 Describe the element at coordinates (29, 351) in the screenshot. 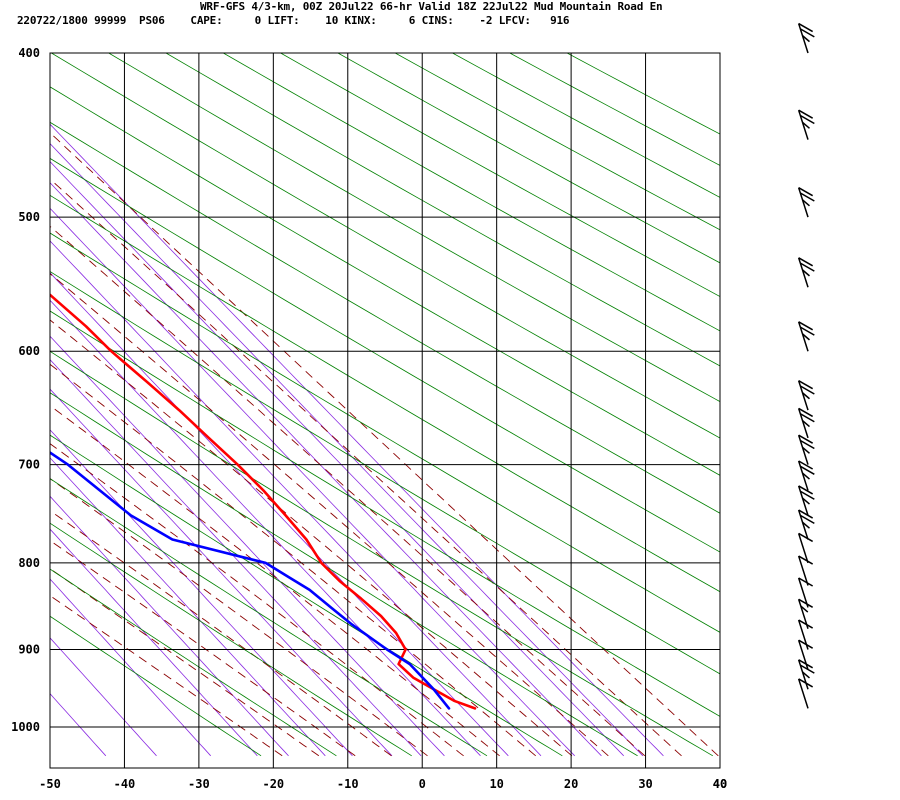

I see `y-tick-600: 600` at that location.